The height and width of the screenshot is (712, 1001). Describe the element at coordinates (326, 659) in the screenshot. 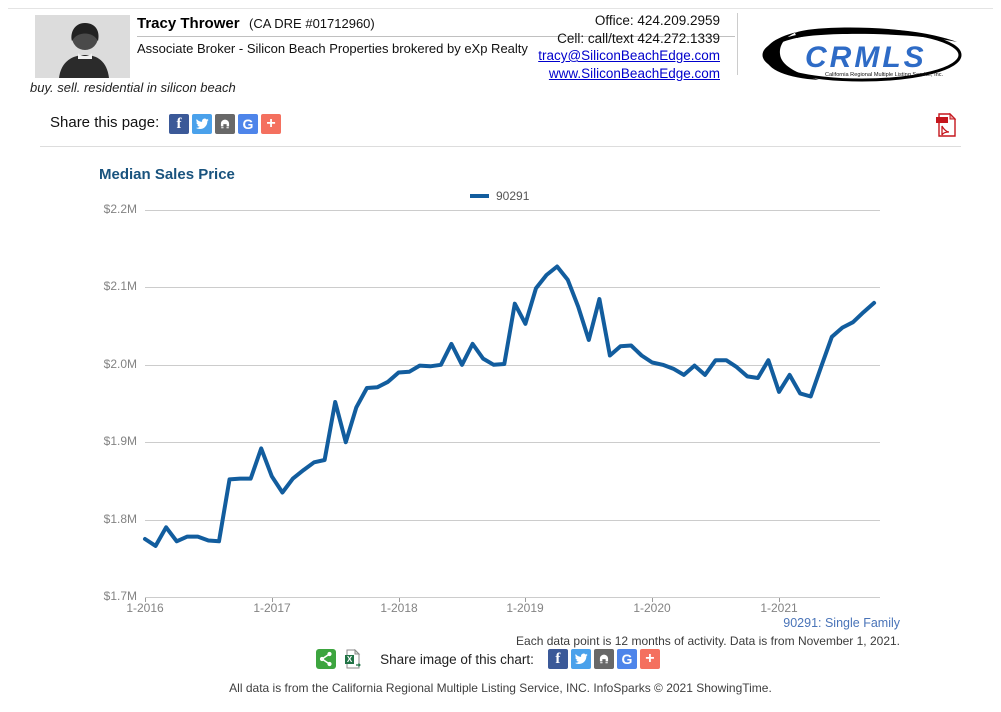

I see `share-button` at that location.